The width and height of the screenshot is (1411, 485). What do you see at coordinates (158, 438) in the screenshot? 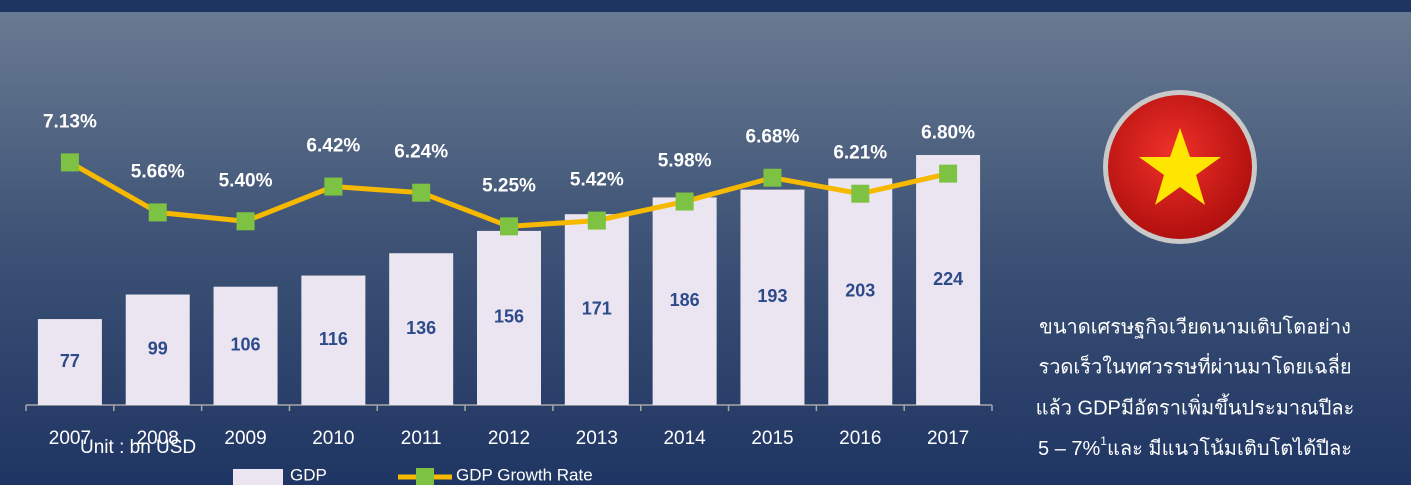
I see `x-tick-label: 2008` at bounding box center [158, 438].